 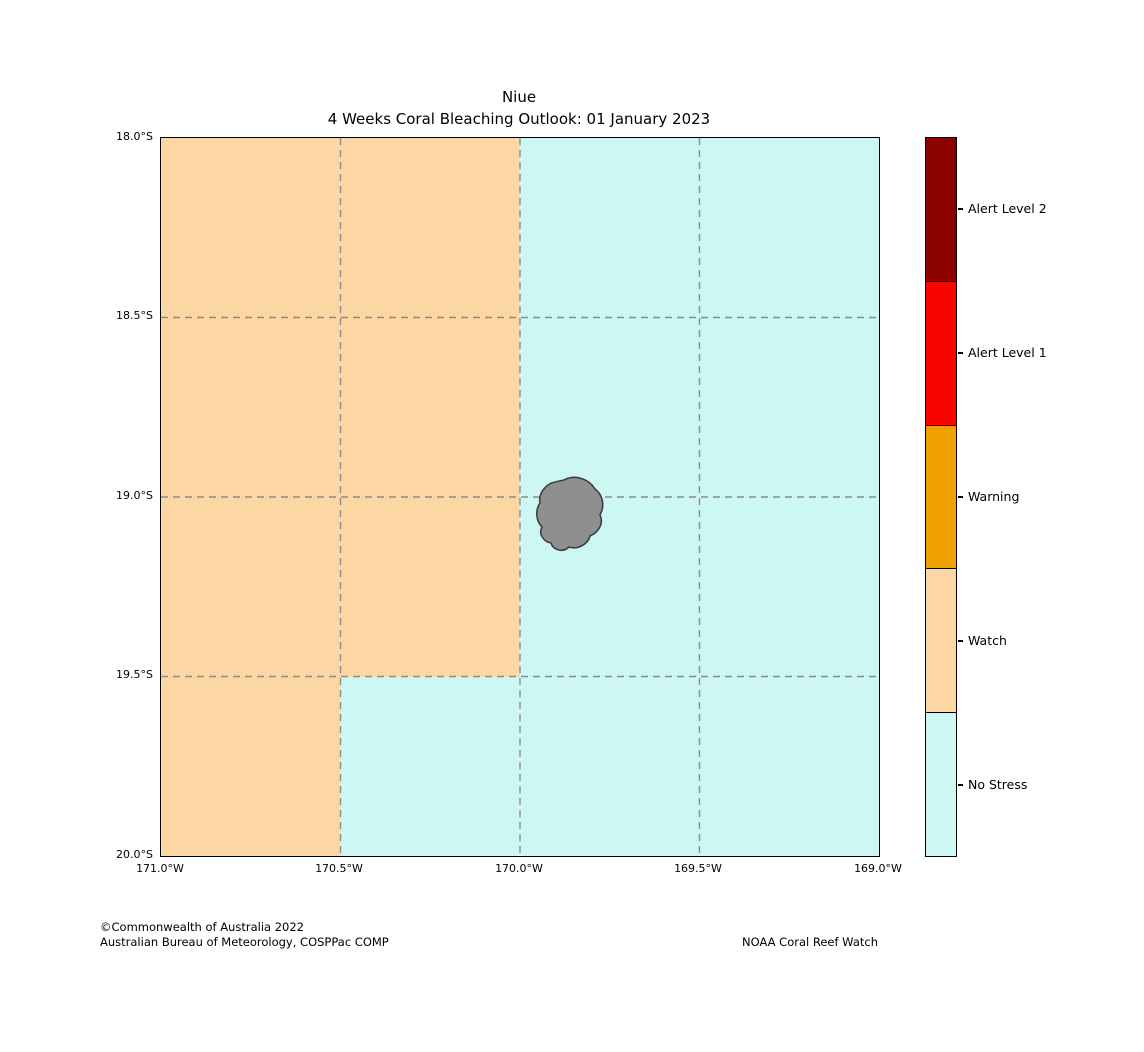 What do you see at coordinates (134, 315) in the screenshot?
I see `y-tick-label: 18.5°S` at bounding box center [134, 315].